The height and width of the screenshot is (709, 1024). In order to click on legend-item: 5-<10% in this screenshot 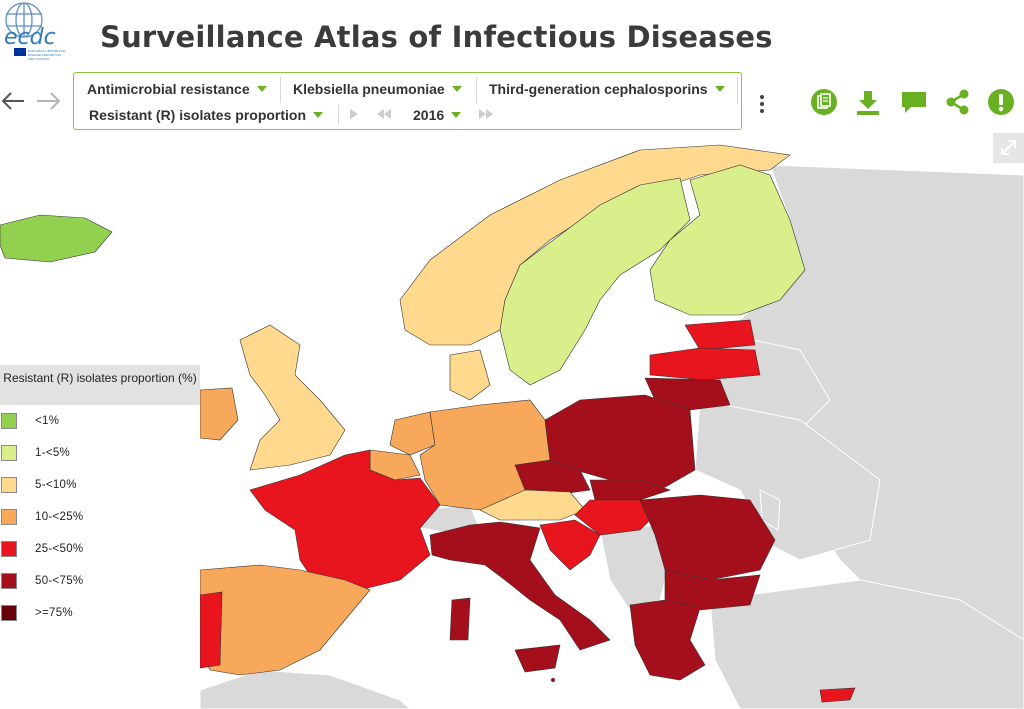, I will do `click(38, 485)`.